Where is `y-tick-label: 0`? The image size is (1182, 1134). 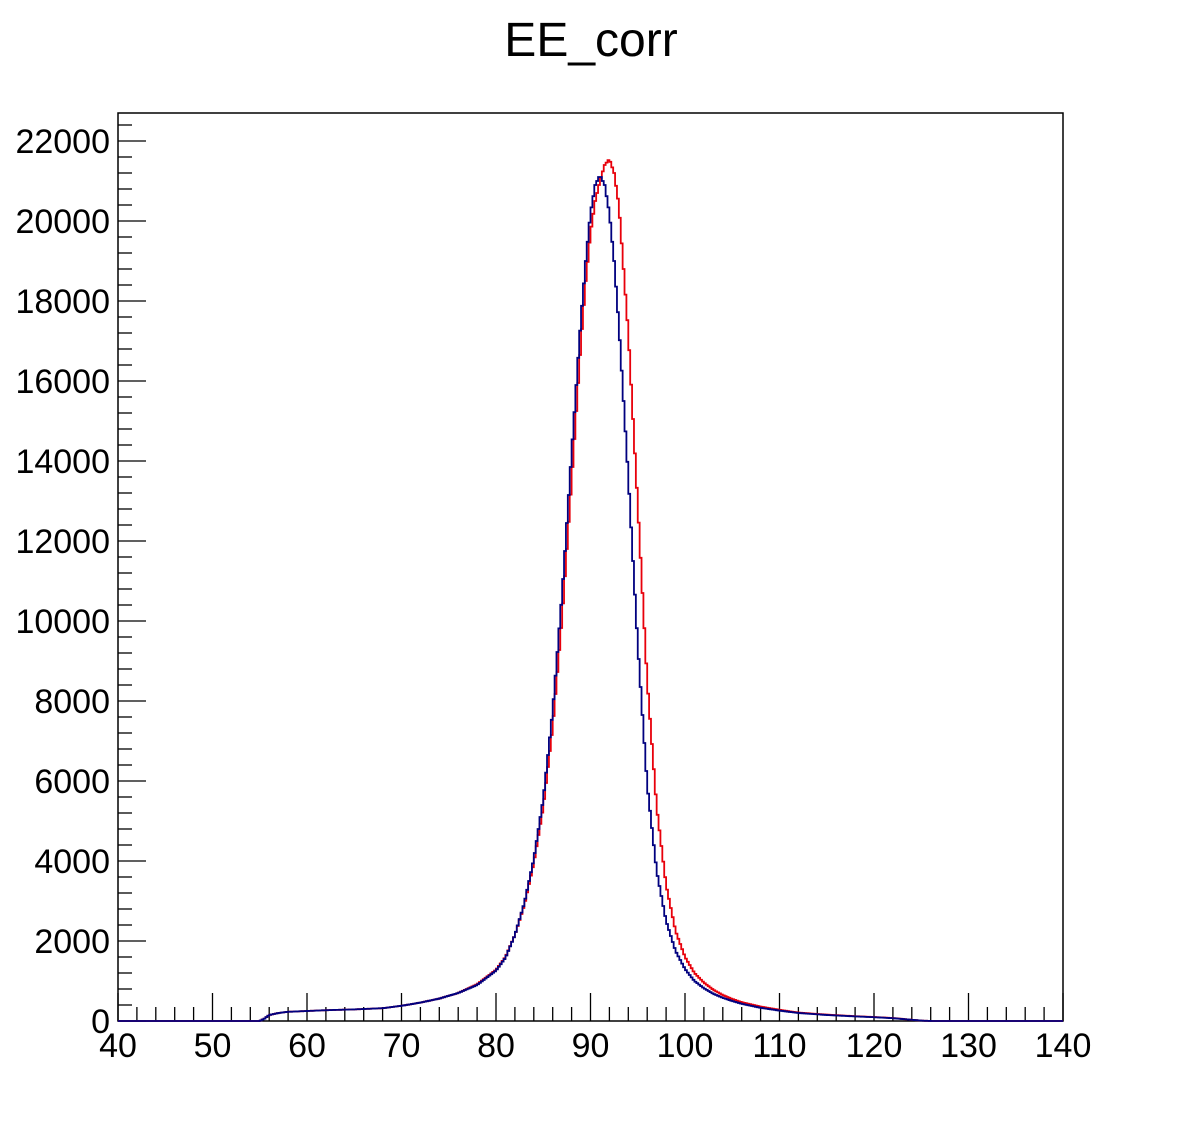
y-tick-label: 0 is located at coordinates (100, 1022).